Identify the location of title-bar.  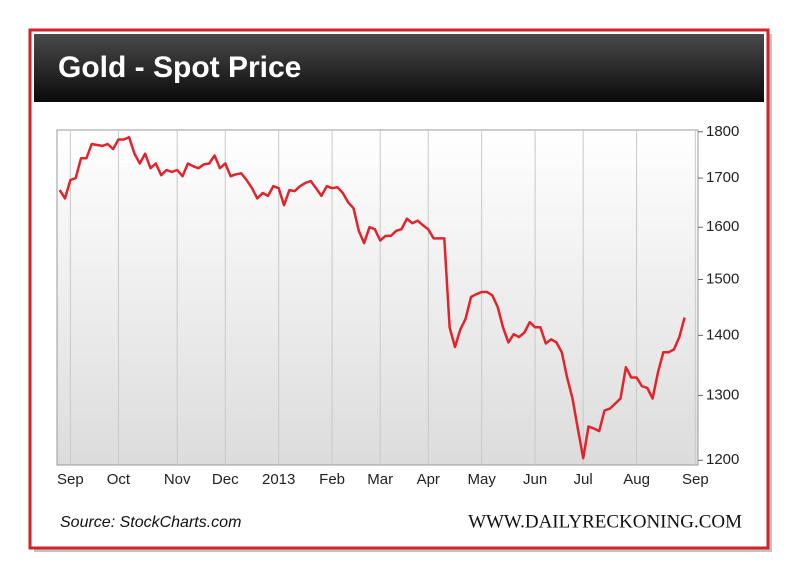
(399, 68).